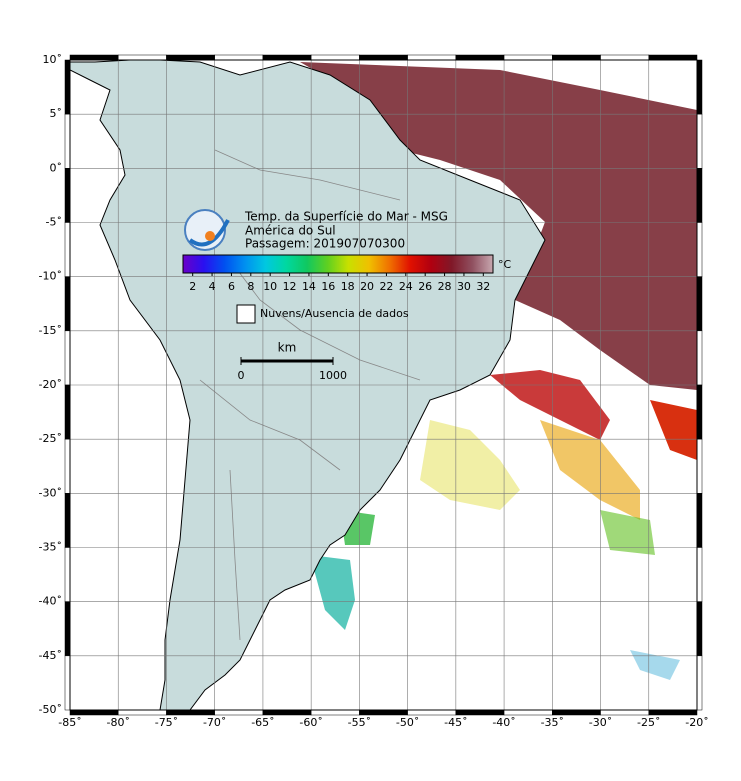 The width and height of the screenshot is (741, 781). I want to click on y-tick-label: -10˚, so click(50, 276).